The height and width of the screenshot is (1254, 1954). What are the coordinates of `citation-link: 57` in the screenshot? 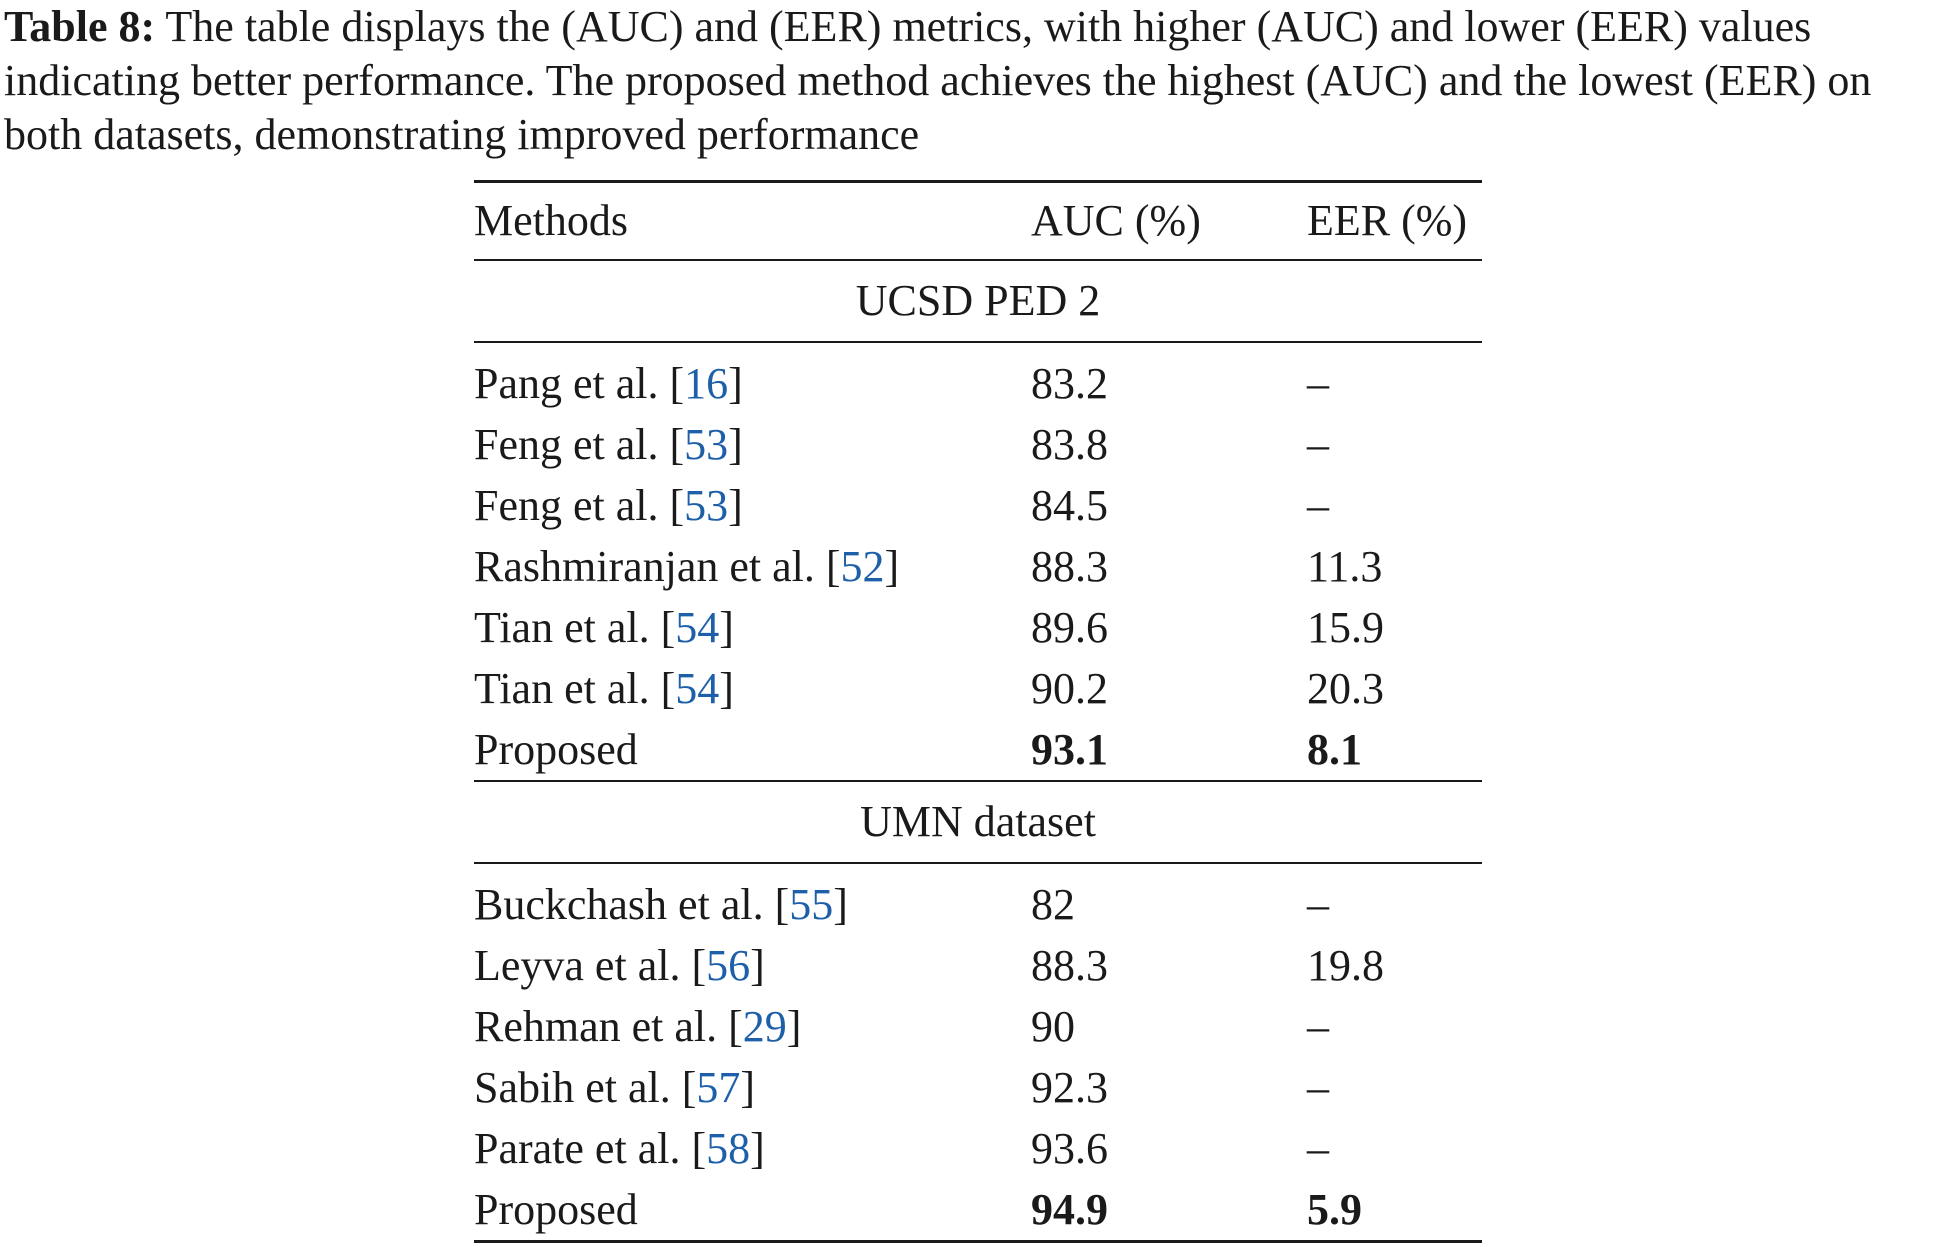 It's located at (718, 1087).